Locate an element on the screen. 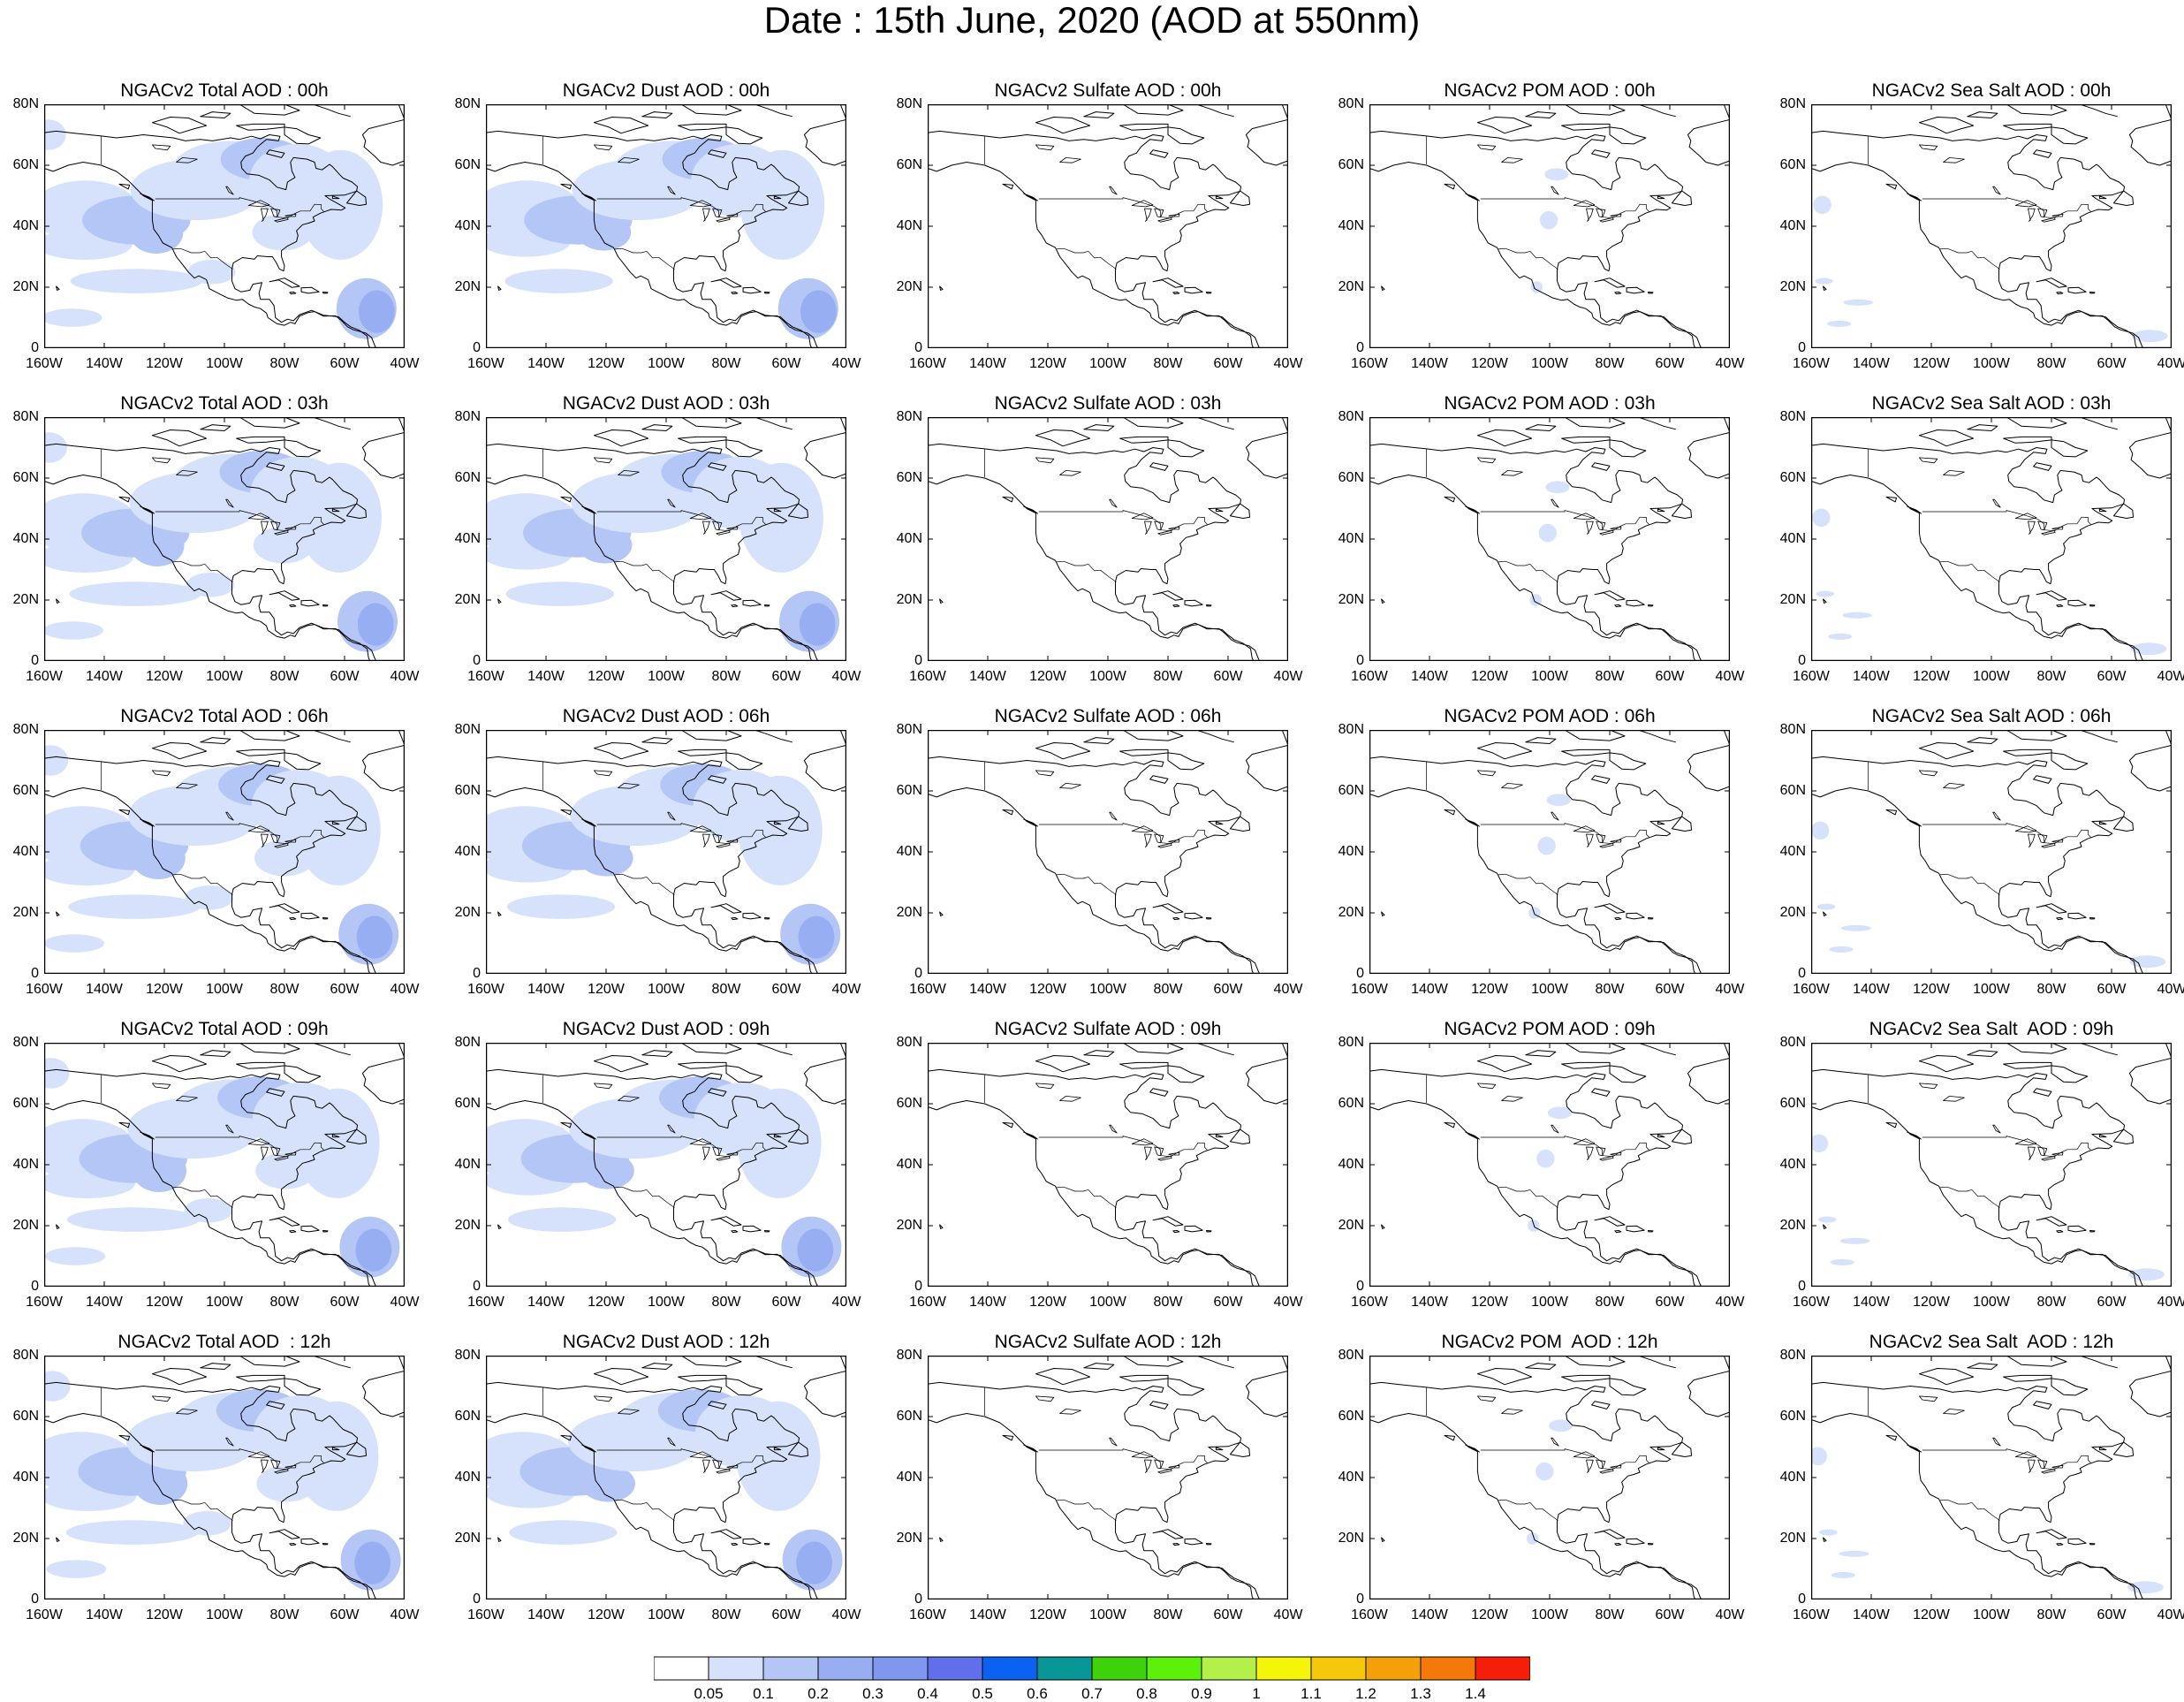 The height and width of the screenshot is (1702, 2184). lat-tick-label: 20N is located at coordinates (25, 599).